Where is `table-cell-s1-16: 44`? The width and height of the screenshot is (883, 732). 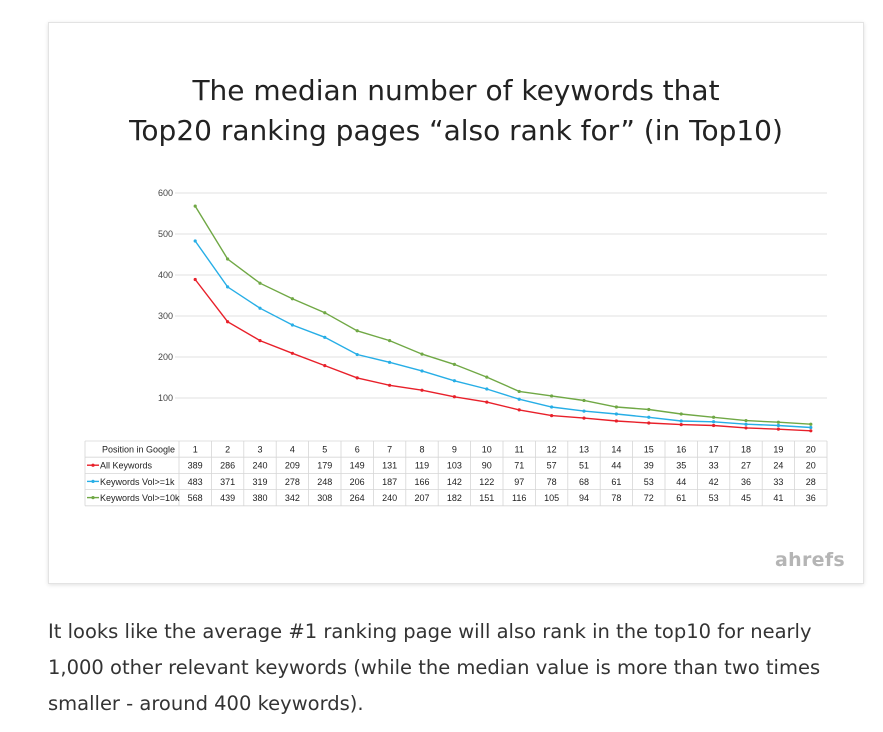
table-cell-s1-16: 44 is located at coordinates (681, 482).